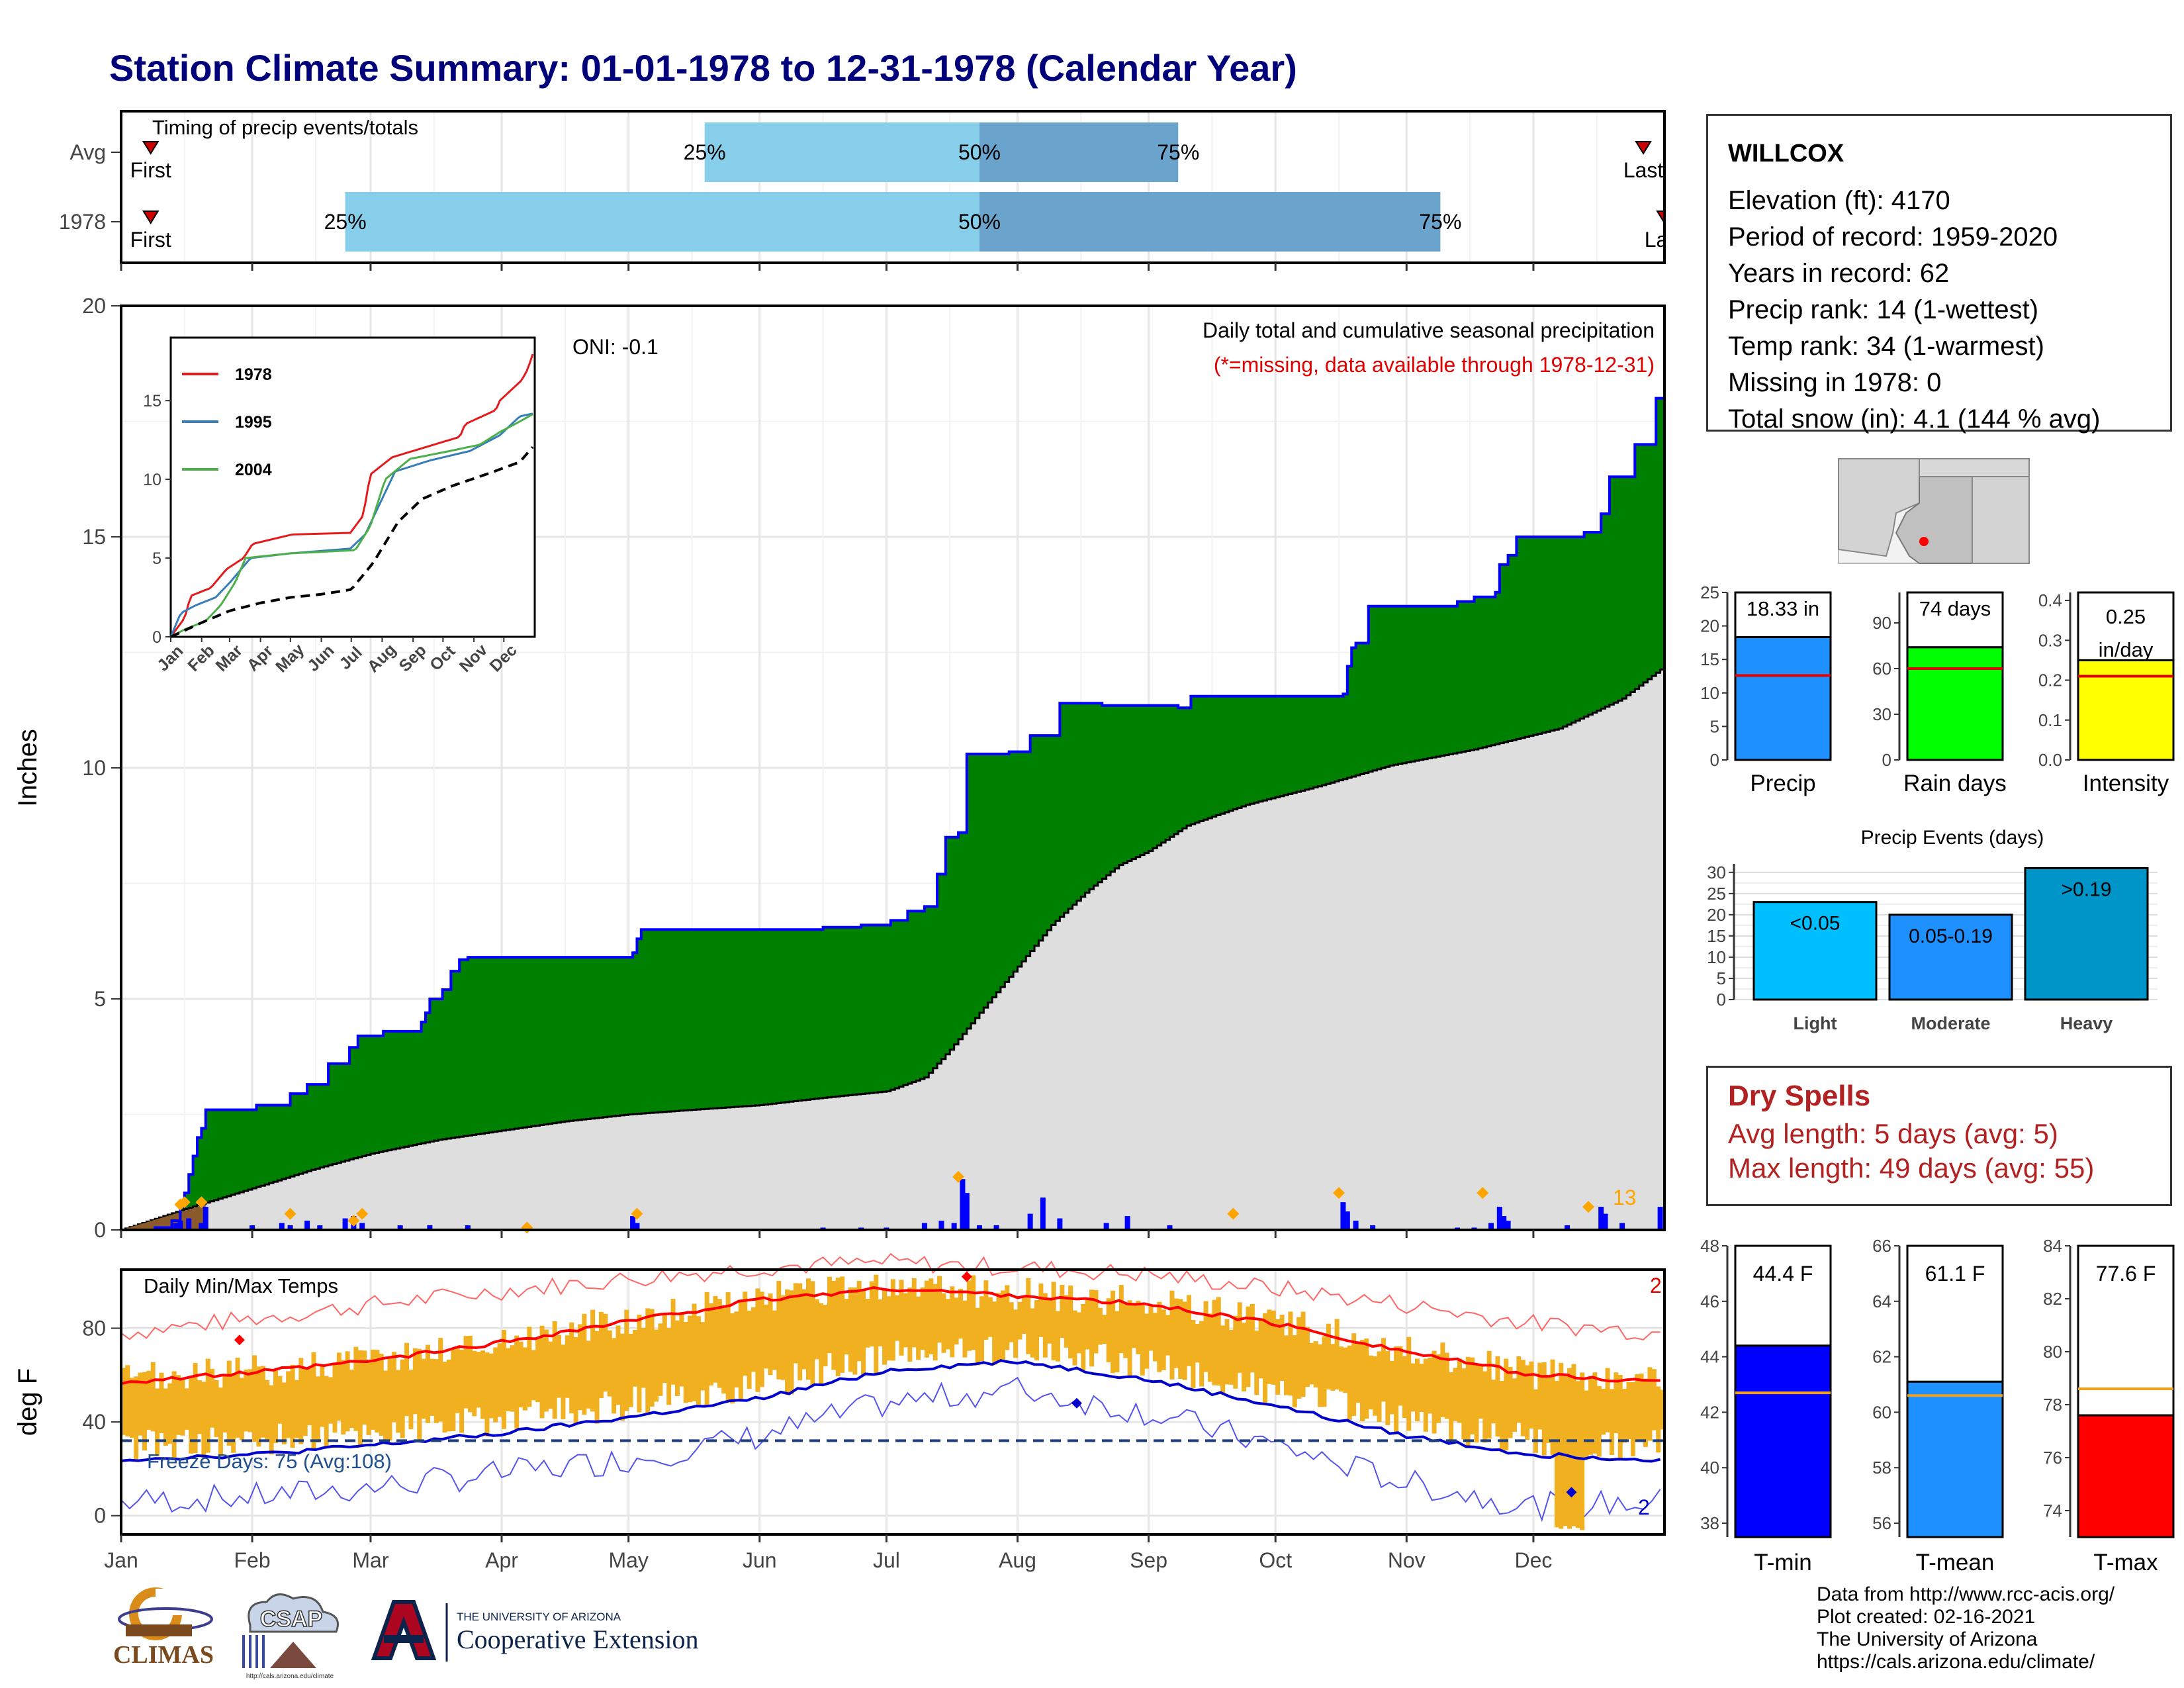 The width and height of the screenshot is (2184, 1688). What do you see at coordinates (253, 470) in the screenshot?
I see `inset-legend-label: 2004` at bounding box center [253, 470].